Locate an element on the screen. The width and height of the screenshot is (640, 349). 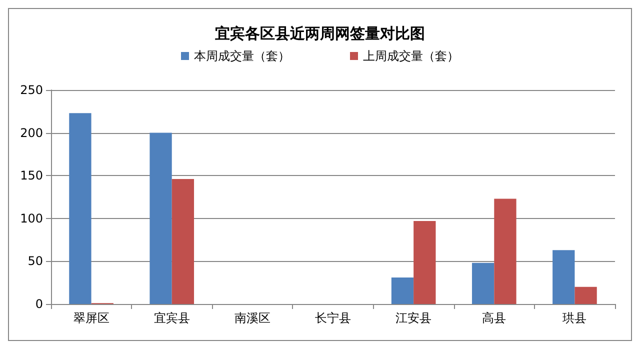
x-tick-label: 高县 is located at coordinates (494, 318).